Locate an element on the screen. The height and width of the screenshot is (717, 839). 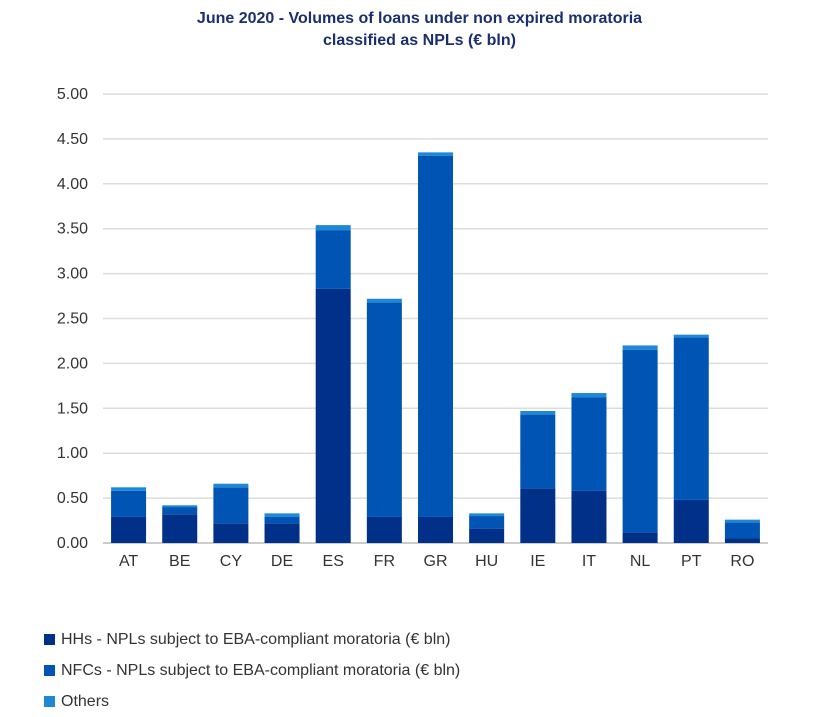
y-tick-label: 4.50 is located at coordinates (72, 139).